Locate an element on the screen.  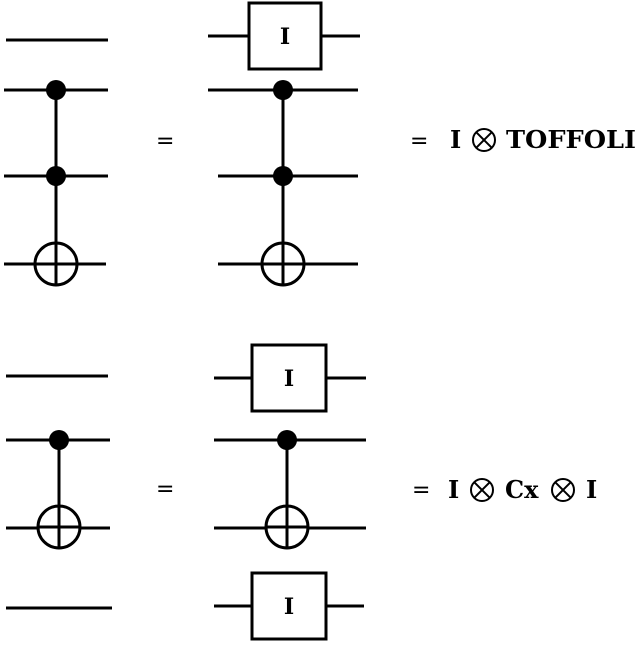
bottom-expression: I Cx I is located at coordinates (522, 489).